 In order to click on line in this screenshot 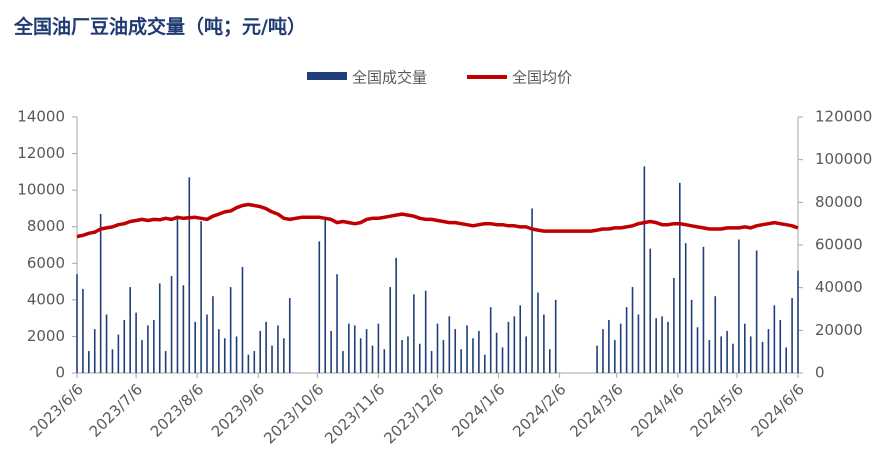, I will do `click(437, 220)`.